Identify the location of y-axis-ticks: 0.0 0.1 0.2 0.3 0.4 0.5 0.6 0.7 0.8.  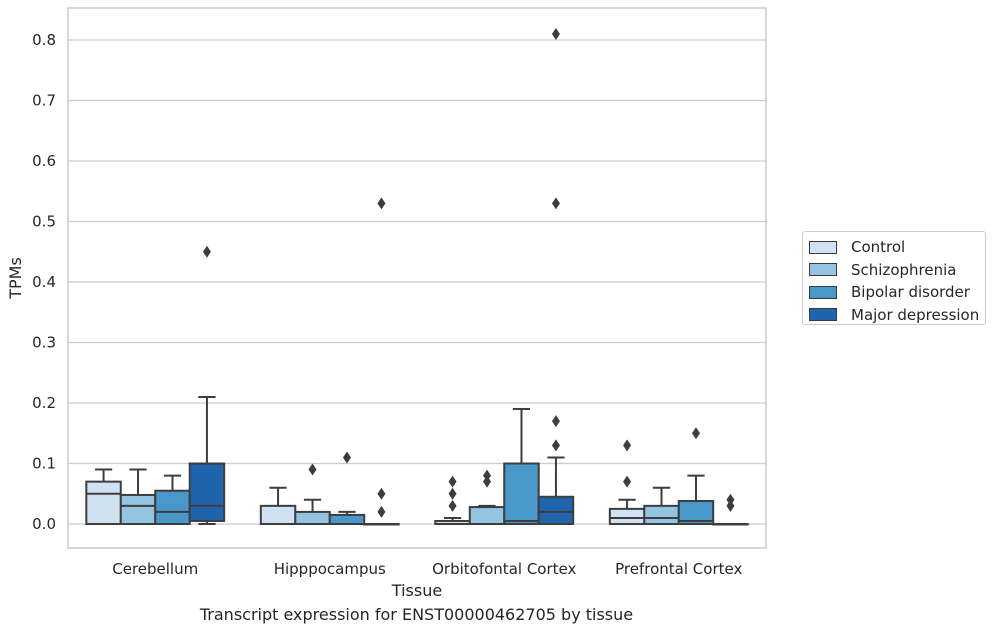
(44, 282).